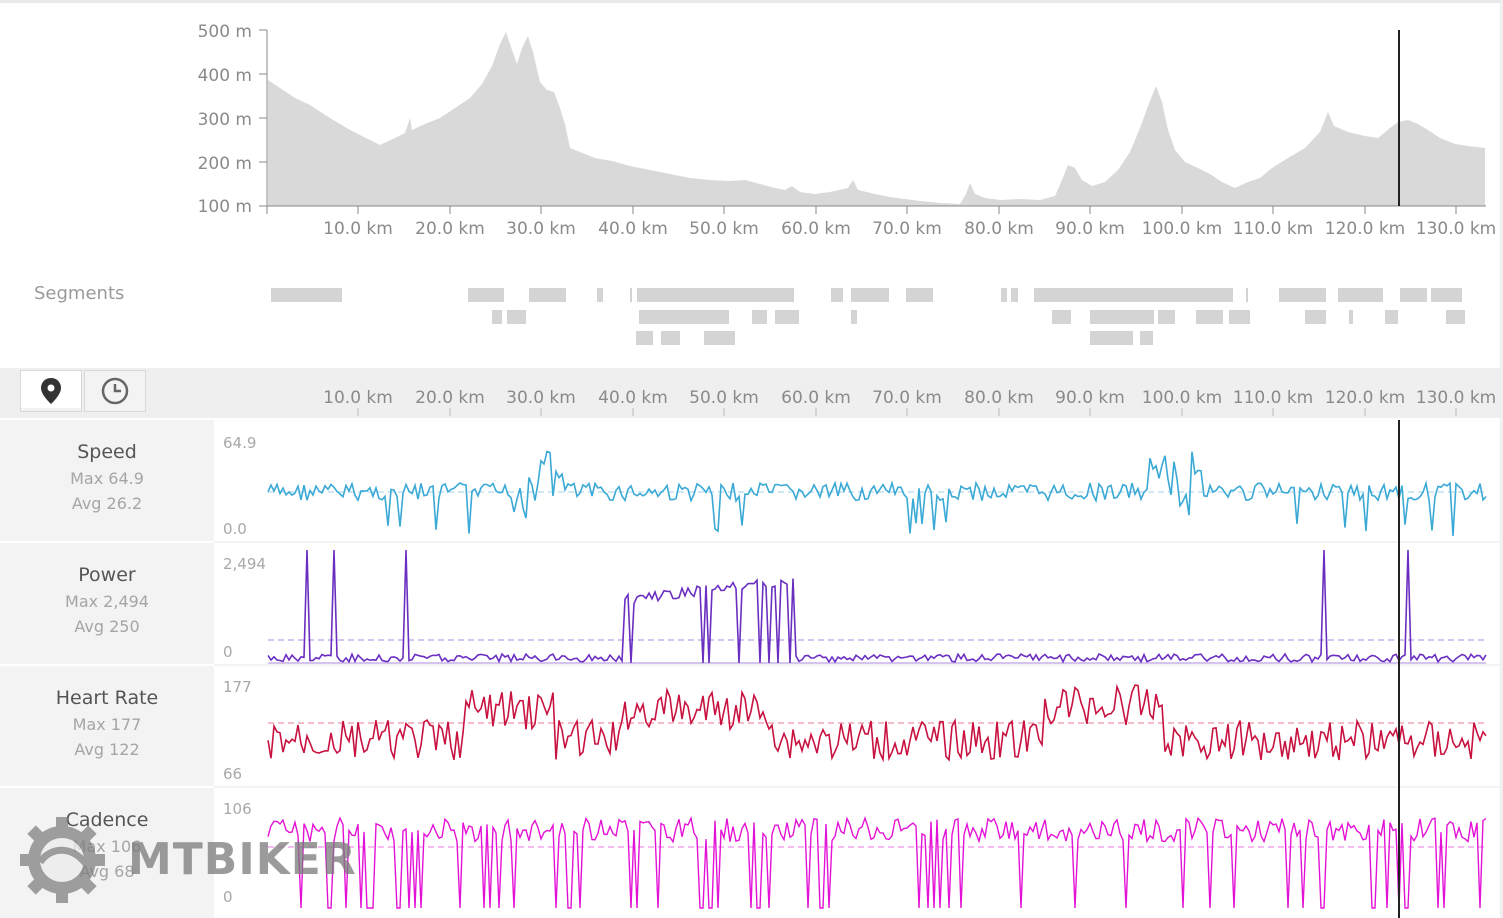  What do you see at coordinates (1456, 398) in the screenshot?
I see `toolbar-x-tick: 130.0 km` at bounding box center [1456, 398].